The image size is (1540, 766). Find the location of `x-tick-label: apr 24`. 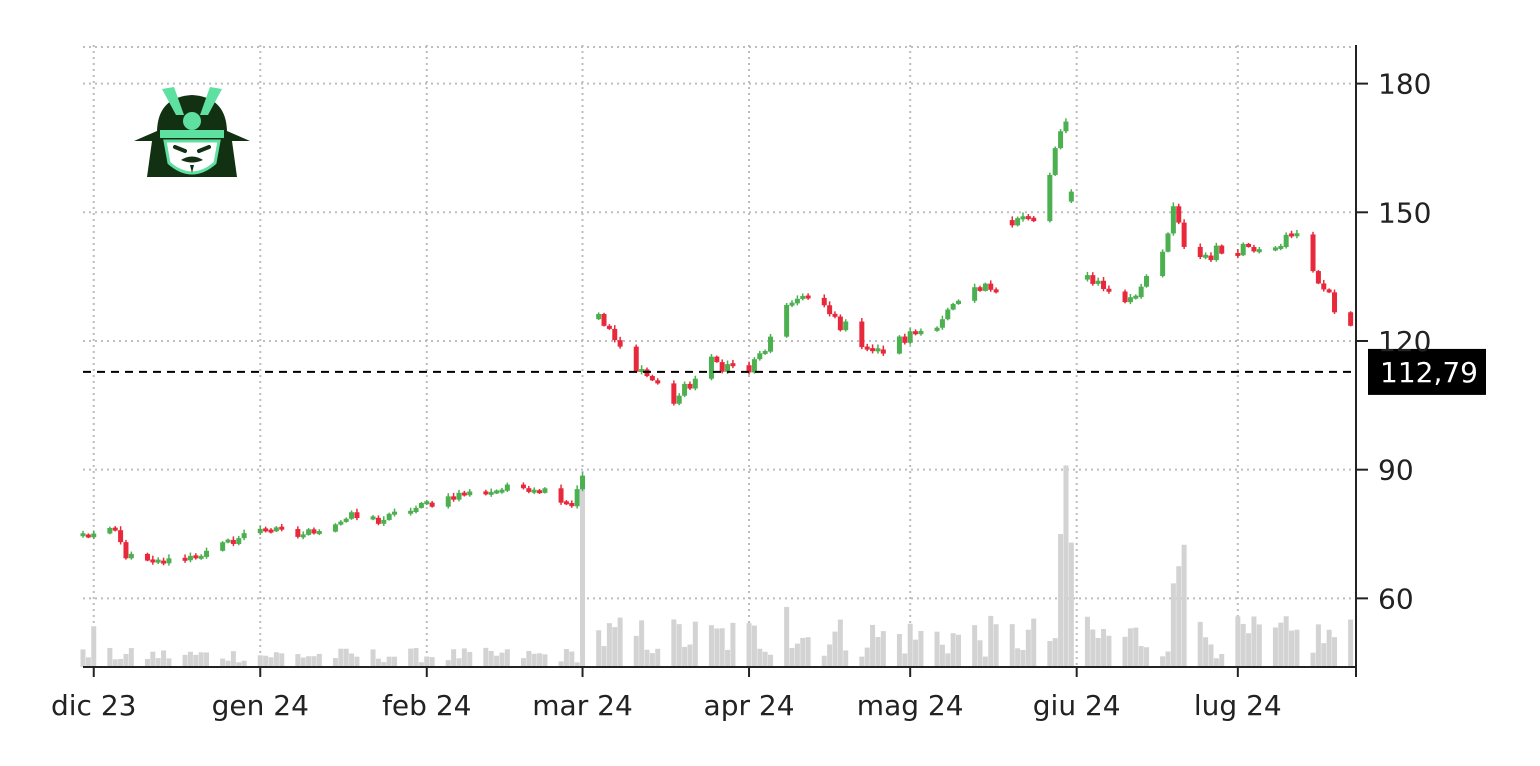

x-tick-label: apr 24 is located at coordinates (749, 705).